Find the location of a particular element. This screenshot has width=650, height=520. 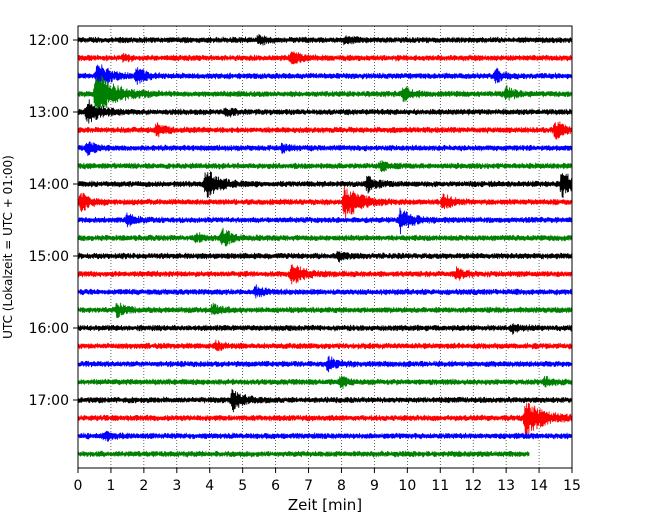

x-tick-label-7: 7 is located at coordinates (308, 486).